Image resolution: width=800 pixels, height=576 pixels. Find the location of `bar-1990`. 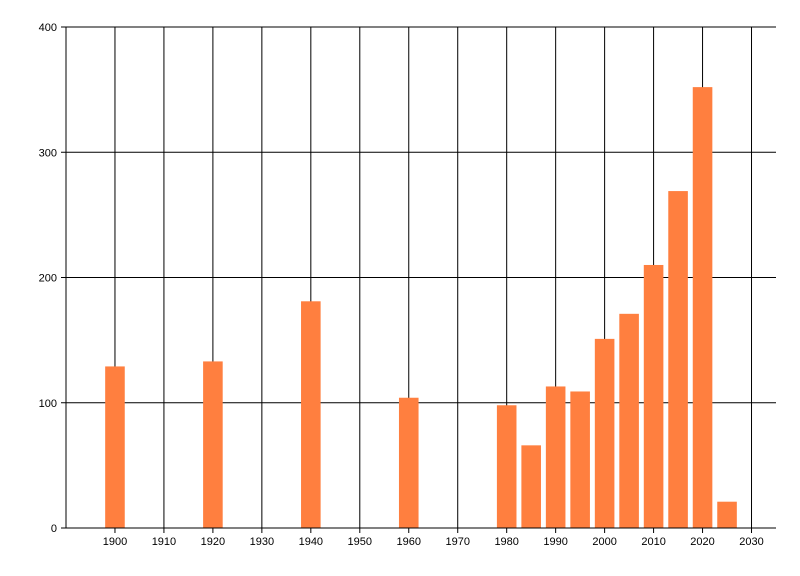

bar-1990 is located at coordinates (555, 457).